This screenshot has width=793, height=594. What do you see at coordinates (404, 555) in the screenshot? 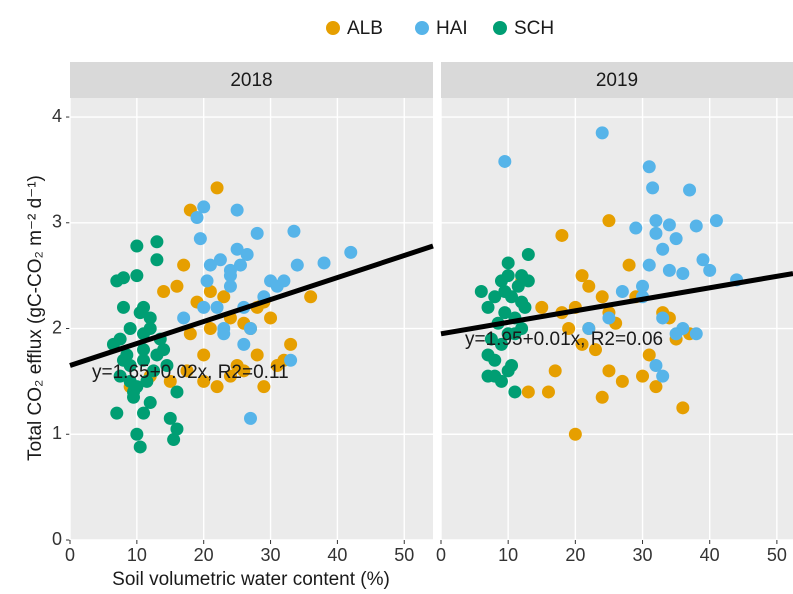
I see `x-tick-label: 50` at bounding box center [404, 555].